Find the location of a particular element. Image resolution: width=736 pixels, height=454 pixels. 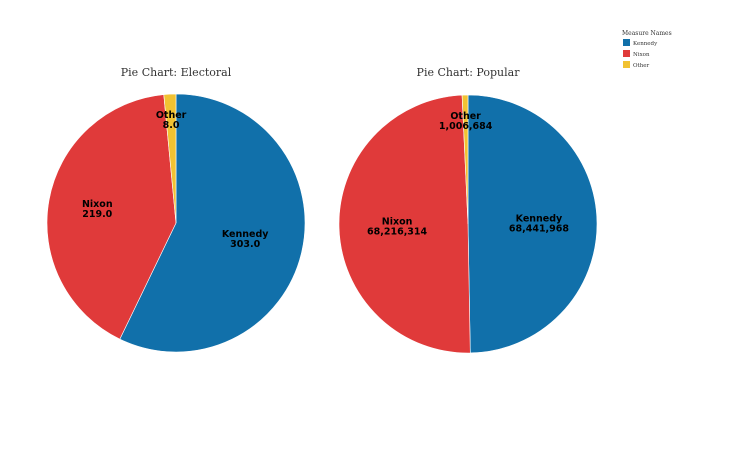

electoral-label-name-kennedy: Kennedy is located at coordinates (245, 234).